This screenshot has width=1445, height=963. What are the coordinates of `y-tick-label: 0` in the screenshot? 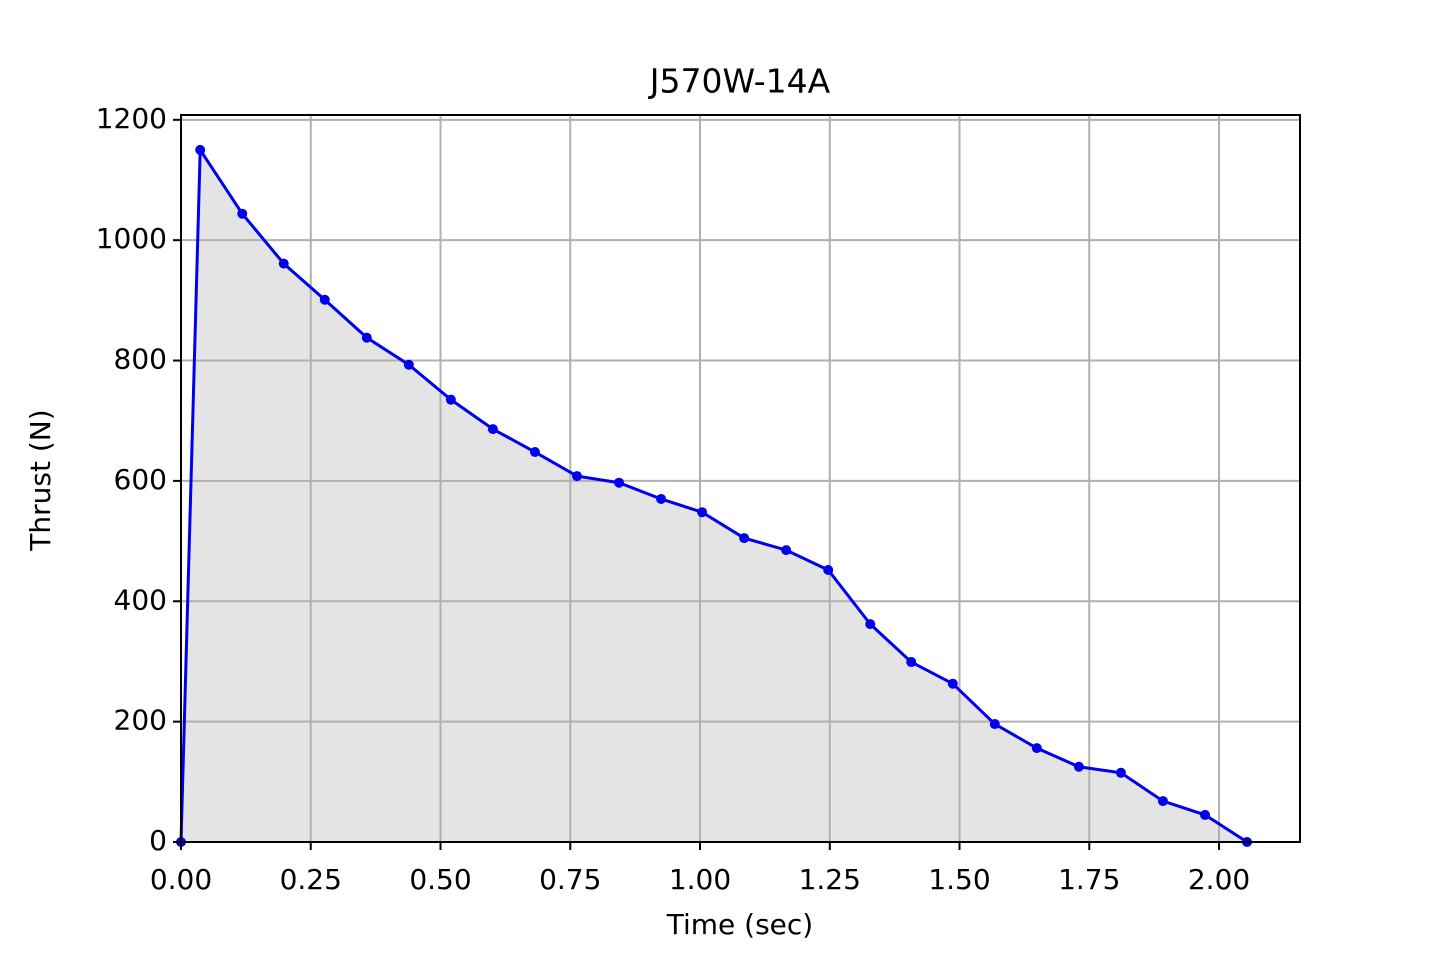 It's located at (158, 840).